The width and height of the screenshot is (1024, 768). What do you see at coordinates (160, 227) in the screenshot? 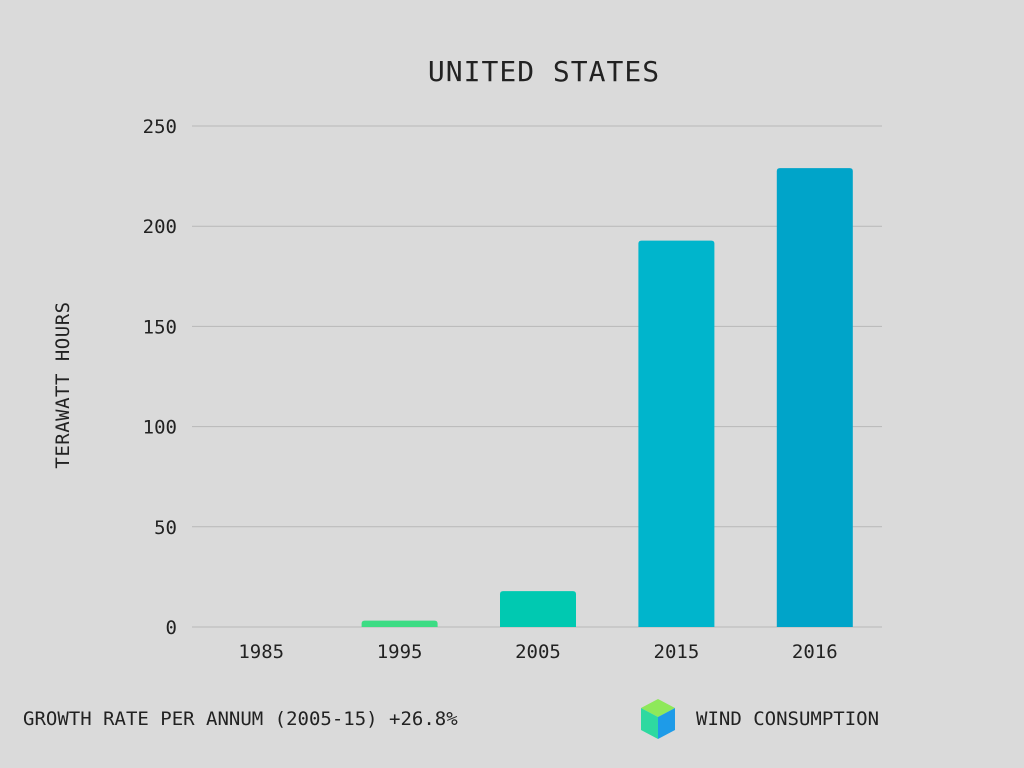
I see `y-tick-label: 200` at bounding box center [160, 227].